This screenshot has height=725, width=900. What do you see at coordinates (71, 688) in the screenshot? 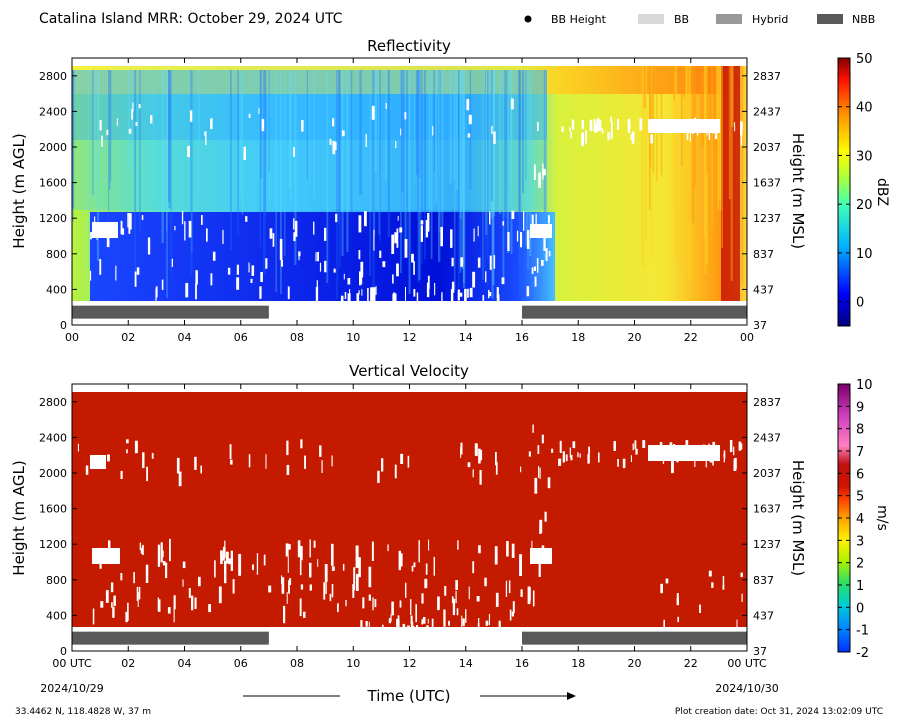
I see `date-label-start: 2024/10/29` at bounding box center [71, 688].